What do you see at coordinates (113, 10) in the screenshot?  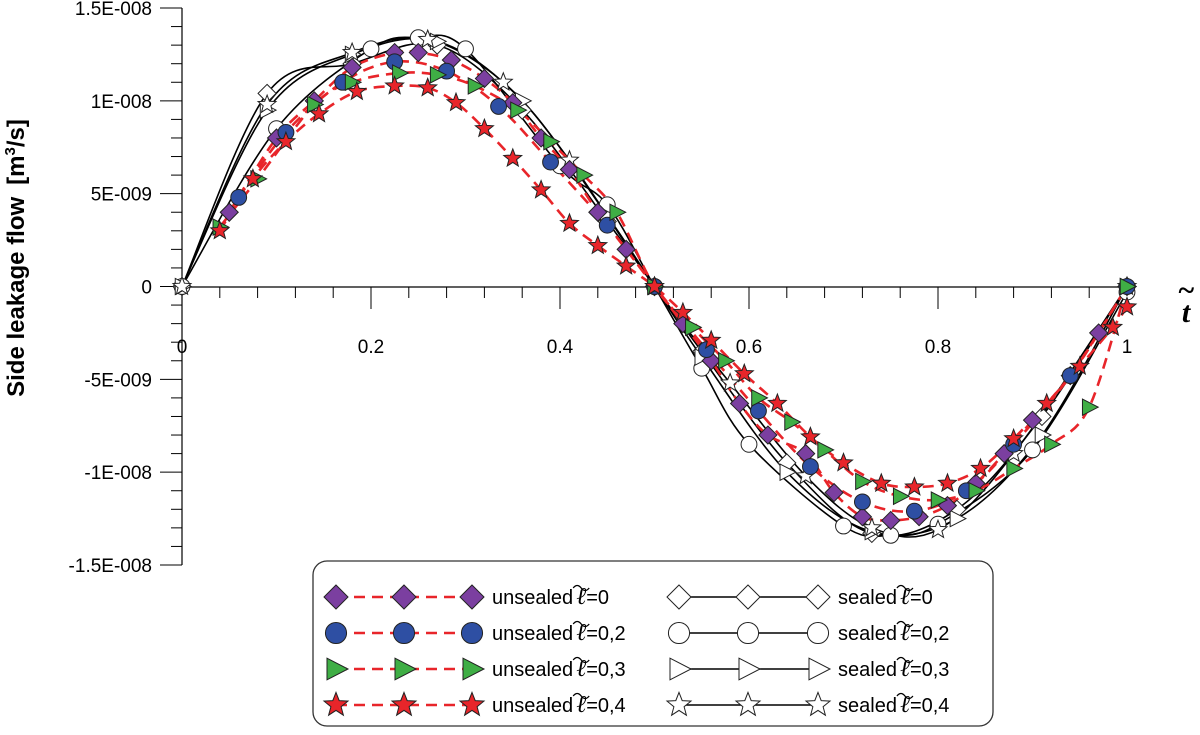 I see `y-tick-label: 1.5E-008` at bounding box center [113, 10].